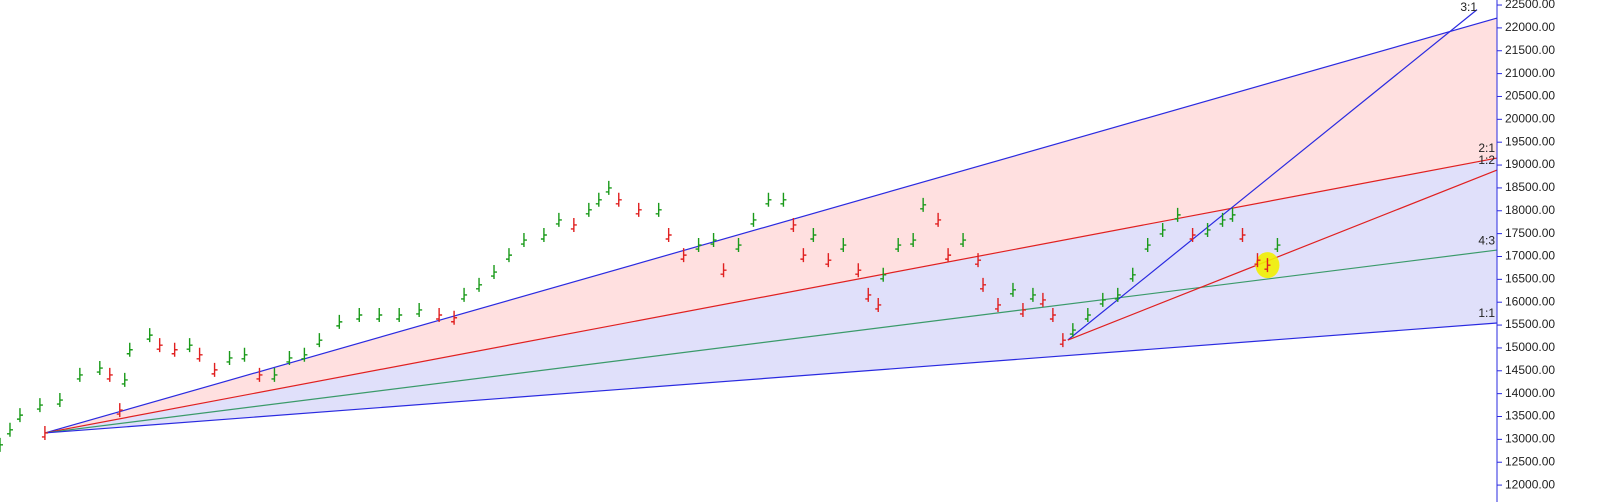 This screenshot has height=502, width=1600. What do you see at coordinates (1530, 187) in the screenshot?
I see `y-tick-label: 18500.00` at bounding box center [1530, 187].